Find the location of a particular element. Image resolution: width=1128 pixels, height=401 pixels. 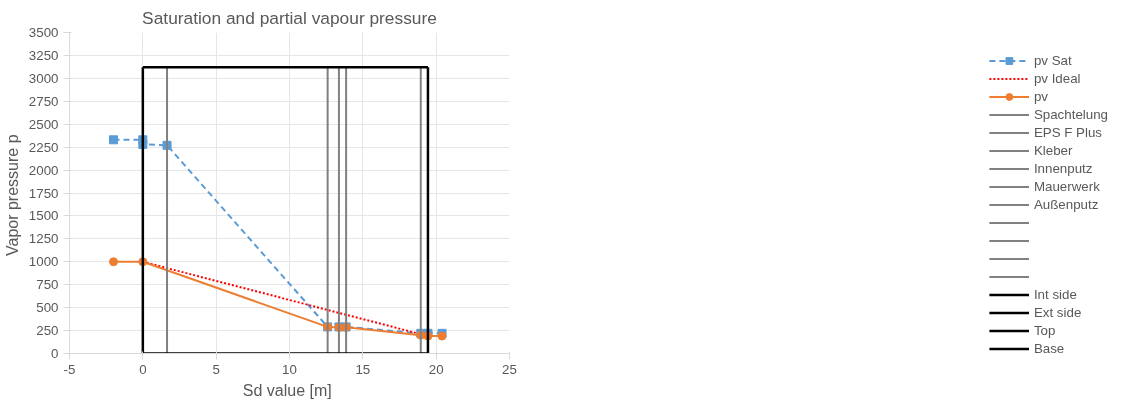

y-tick-label: 250 is located at coordinates (47, 331).